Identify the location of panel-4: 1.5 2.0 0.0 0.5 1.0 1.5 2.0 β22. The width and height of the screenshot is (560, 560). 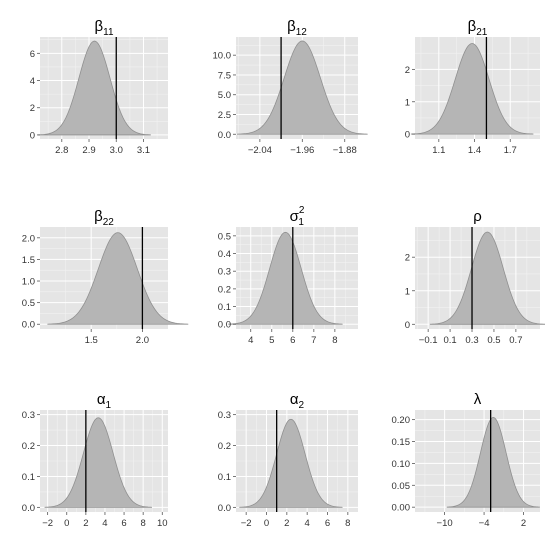
(105, 277).